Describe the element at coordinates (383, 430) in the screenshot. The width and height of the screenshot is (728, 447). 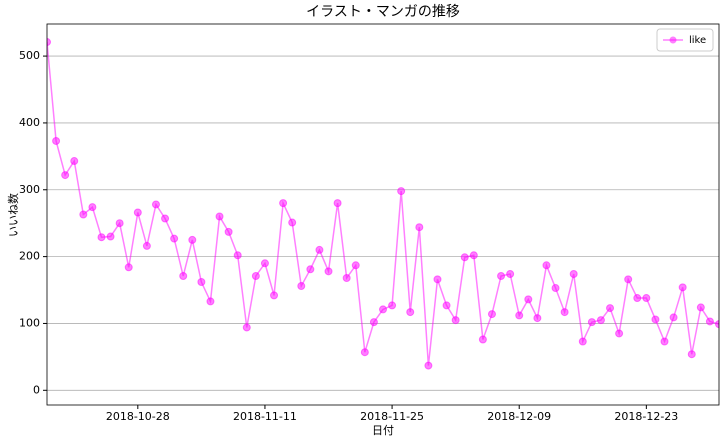
I see `x-axis-label: 日付` at that location.